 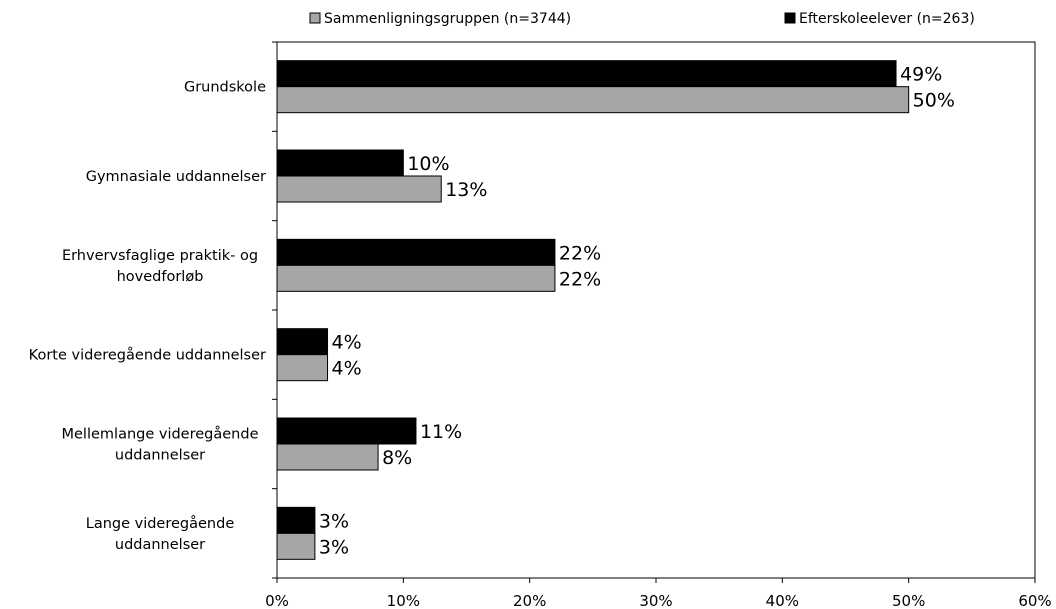 What do you see at coordinates (397, 458) in the screenshot?
I see `data-label-sammenligningsgruppen-4: 8%` at bounding box center [397, 458].